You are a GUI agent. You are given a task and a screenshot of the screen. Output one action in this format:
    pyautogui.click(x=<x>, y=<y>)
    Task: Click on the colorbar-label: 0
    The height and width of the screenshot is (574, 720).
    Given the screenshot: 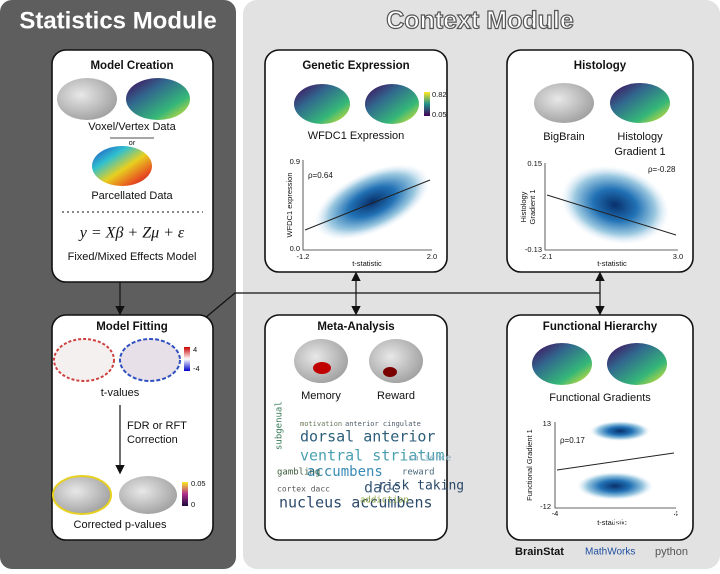 What is the action you would take?
    pyautogui.click(x=193, y=504)
    